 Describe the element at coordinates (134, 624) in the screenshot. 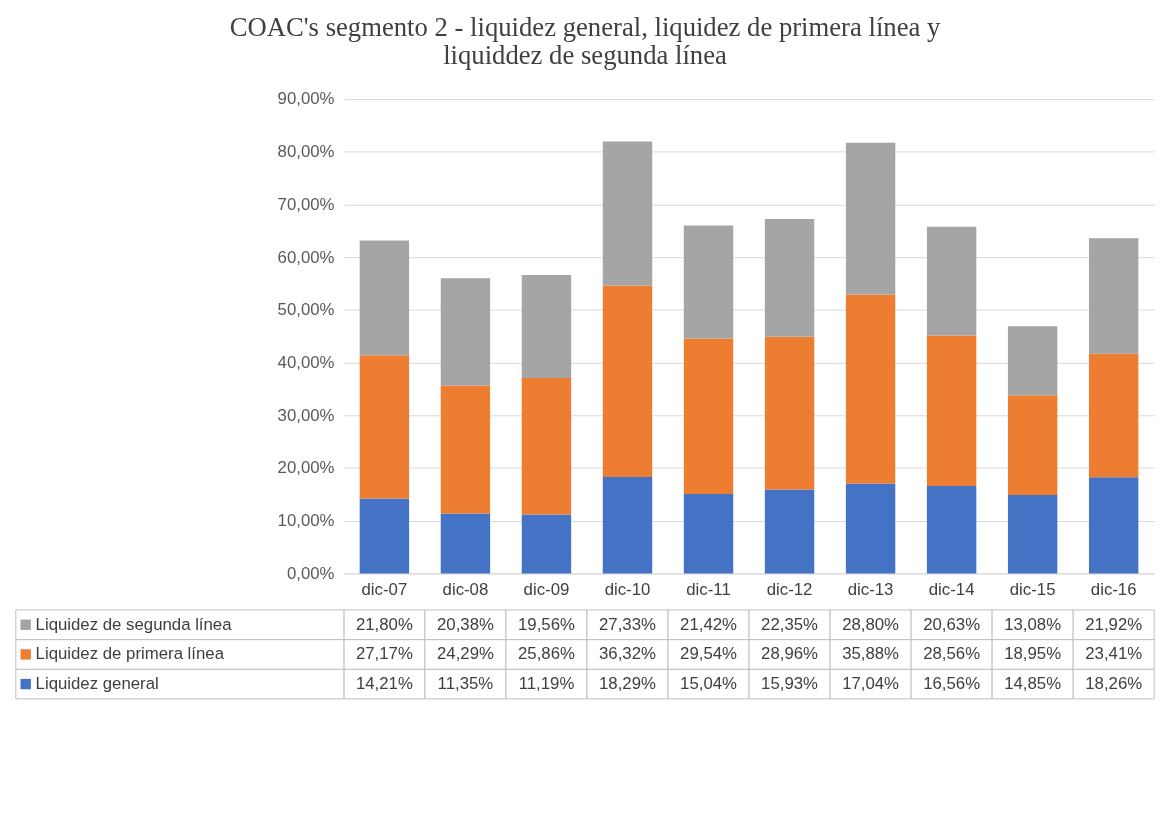

I see `legend-label: Liquidez de segunda línea` at that location.